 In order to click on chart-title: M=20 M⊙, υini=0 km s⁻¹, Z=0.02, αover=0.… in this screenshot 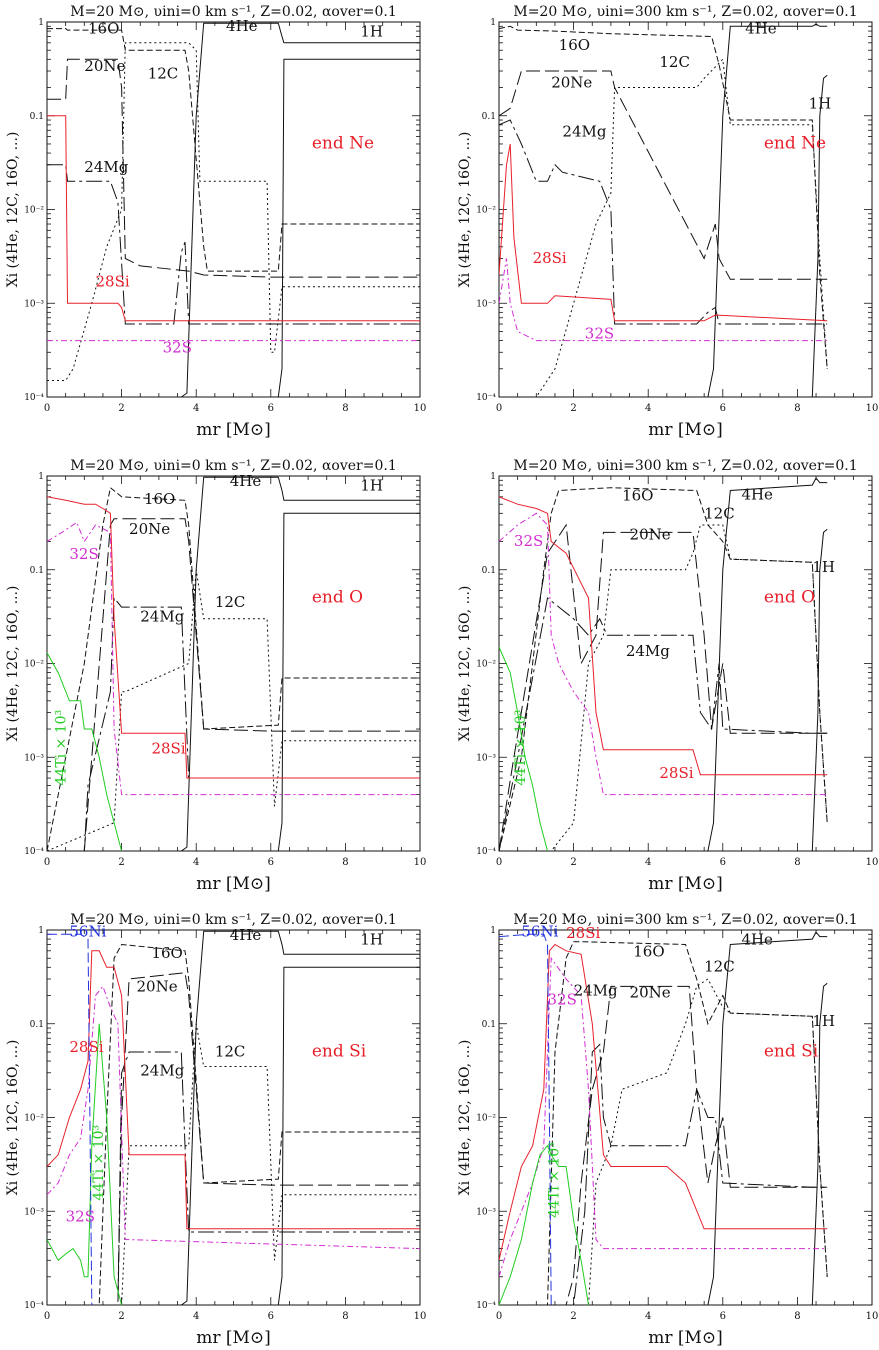, I will do `click(233, 466)`.